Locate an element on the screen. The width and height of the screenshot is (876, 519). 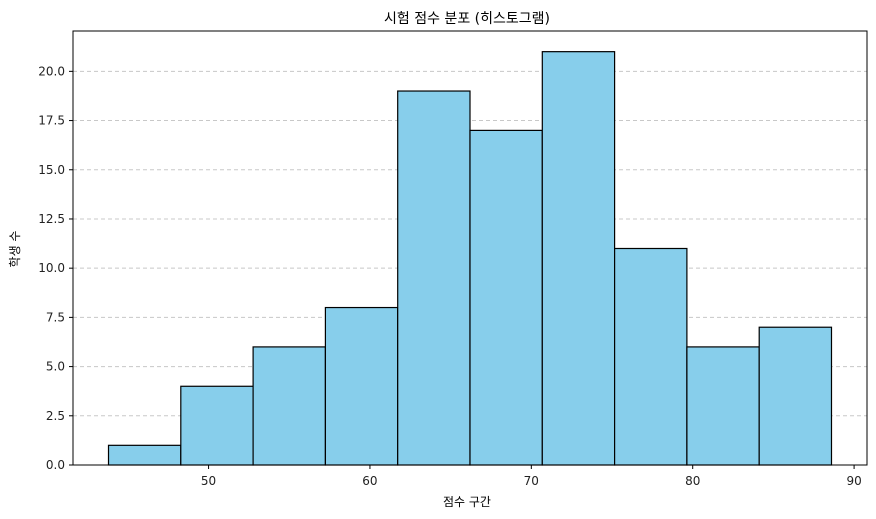
y-tick-label: 0.0 is located at coordinates (55, 465).